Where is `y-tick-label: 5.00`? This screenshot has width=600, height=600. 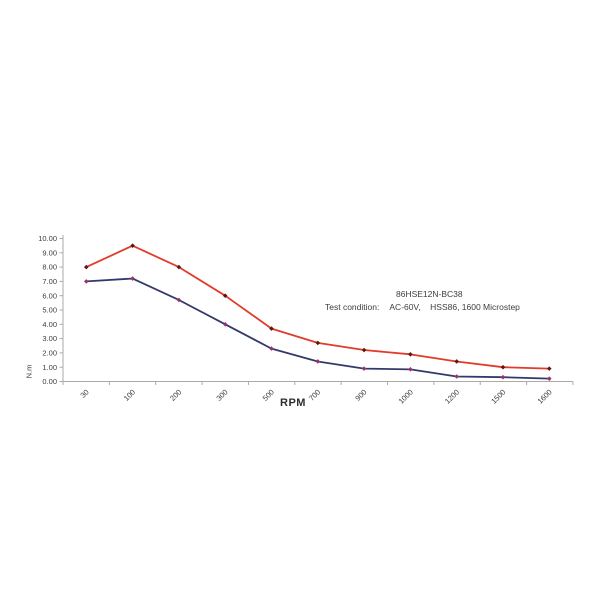 y-tick-label: 5.00 is located at coordinates (49, 310).